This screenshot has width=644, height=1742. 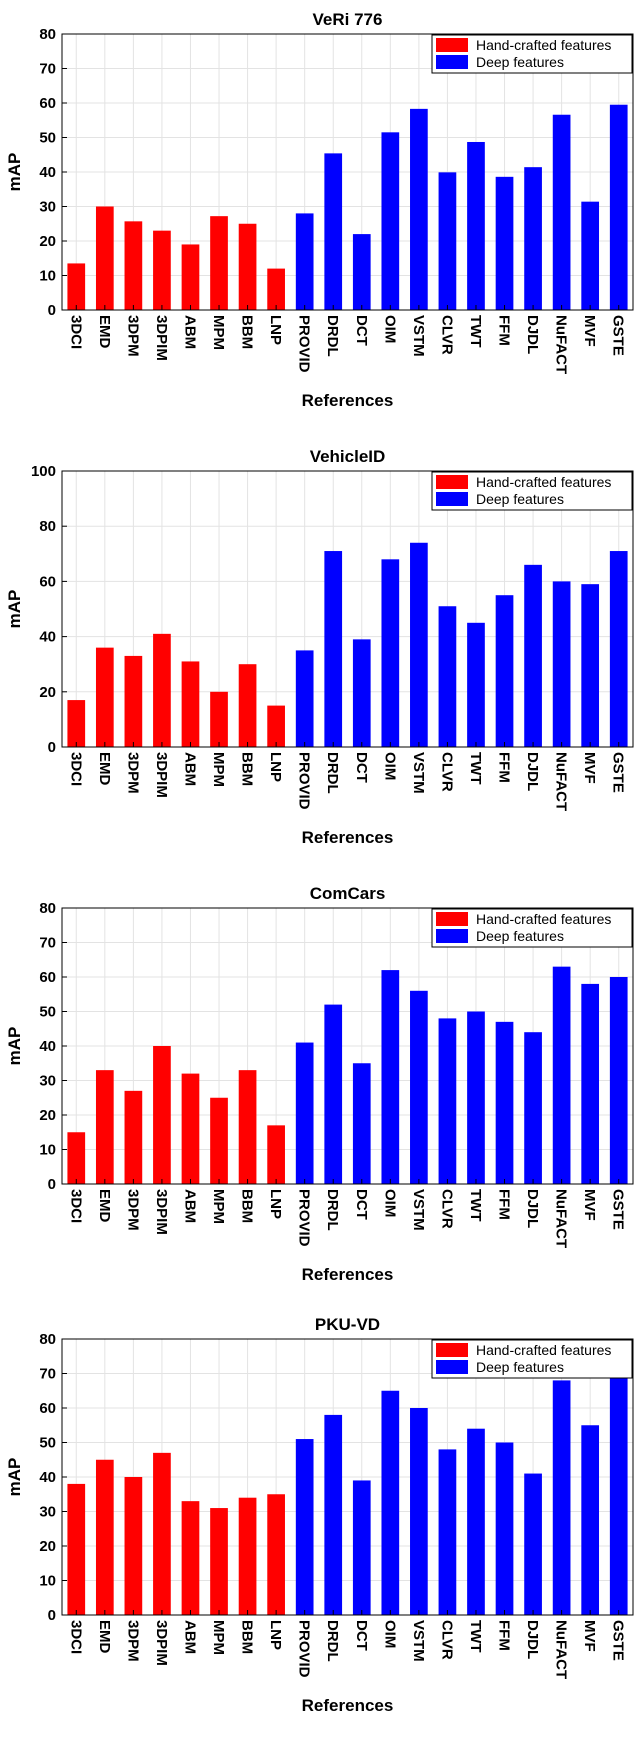 What do you see at coordinates (47, 69) in the screenshot?
I see `y-tick-label: 70` at bounding box center [47, 69].